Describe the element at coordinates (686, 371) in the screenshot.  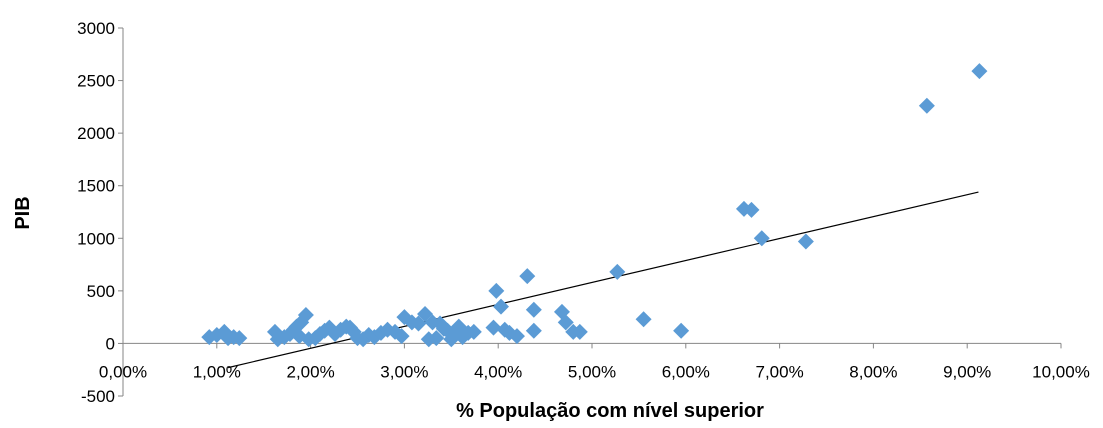
I see `x-tick-label: 6,00%` at that location.